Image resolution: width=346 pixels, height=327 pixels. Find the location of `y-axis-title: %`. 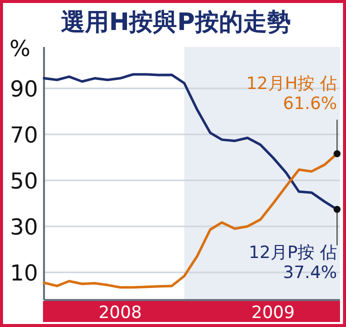

y-axis-title: % is located at coordinates (20, 49).